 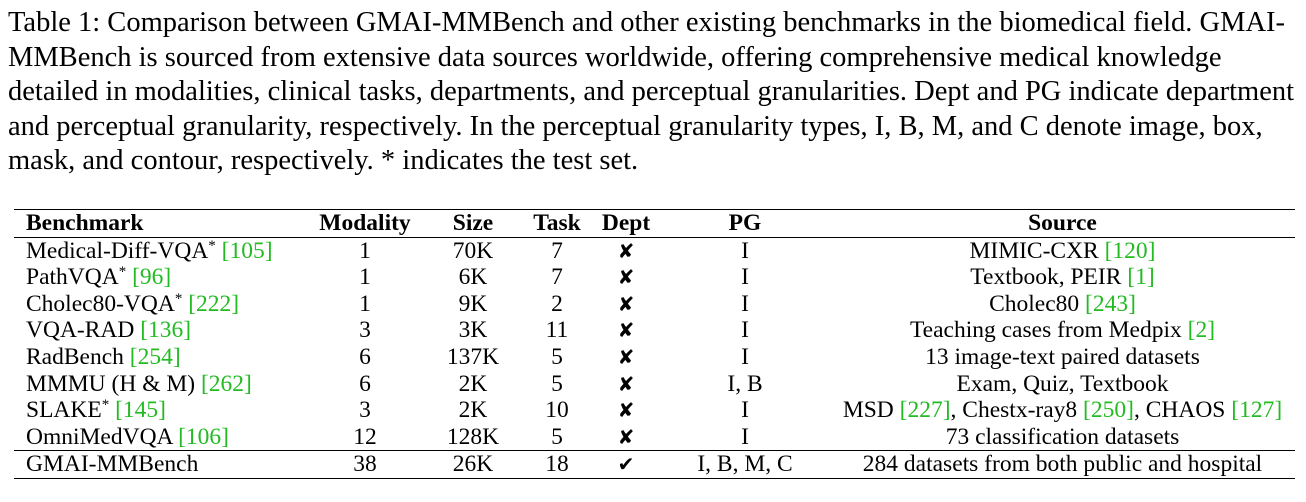 I want to click on source-cell: 13 image-text paired datasets, so click(x=1062, y=357).